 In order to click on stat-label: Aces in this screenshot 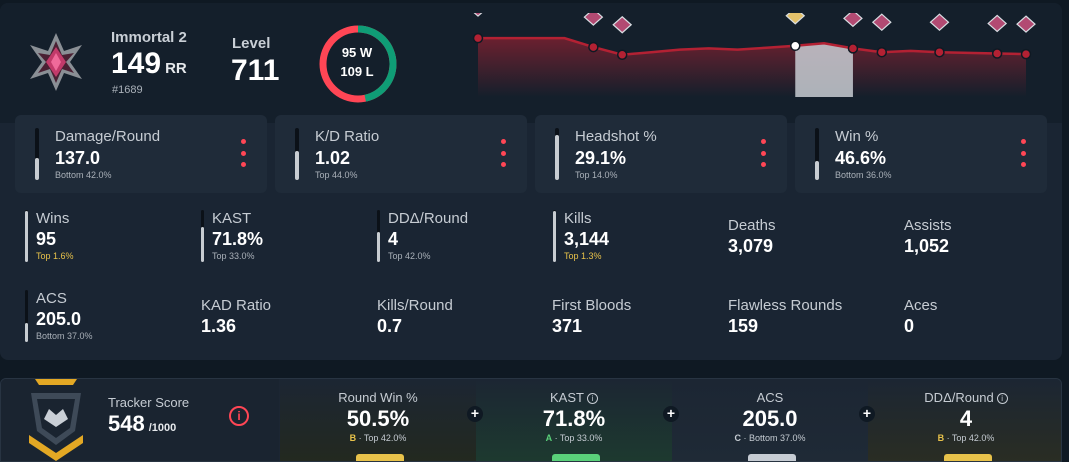, I will do `click(921, 305)`.